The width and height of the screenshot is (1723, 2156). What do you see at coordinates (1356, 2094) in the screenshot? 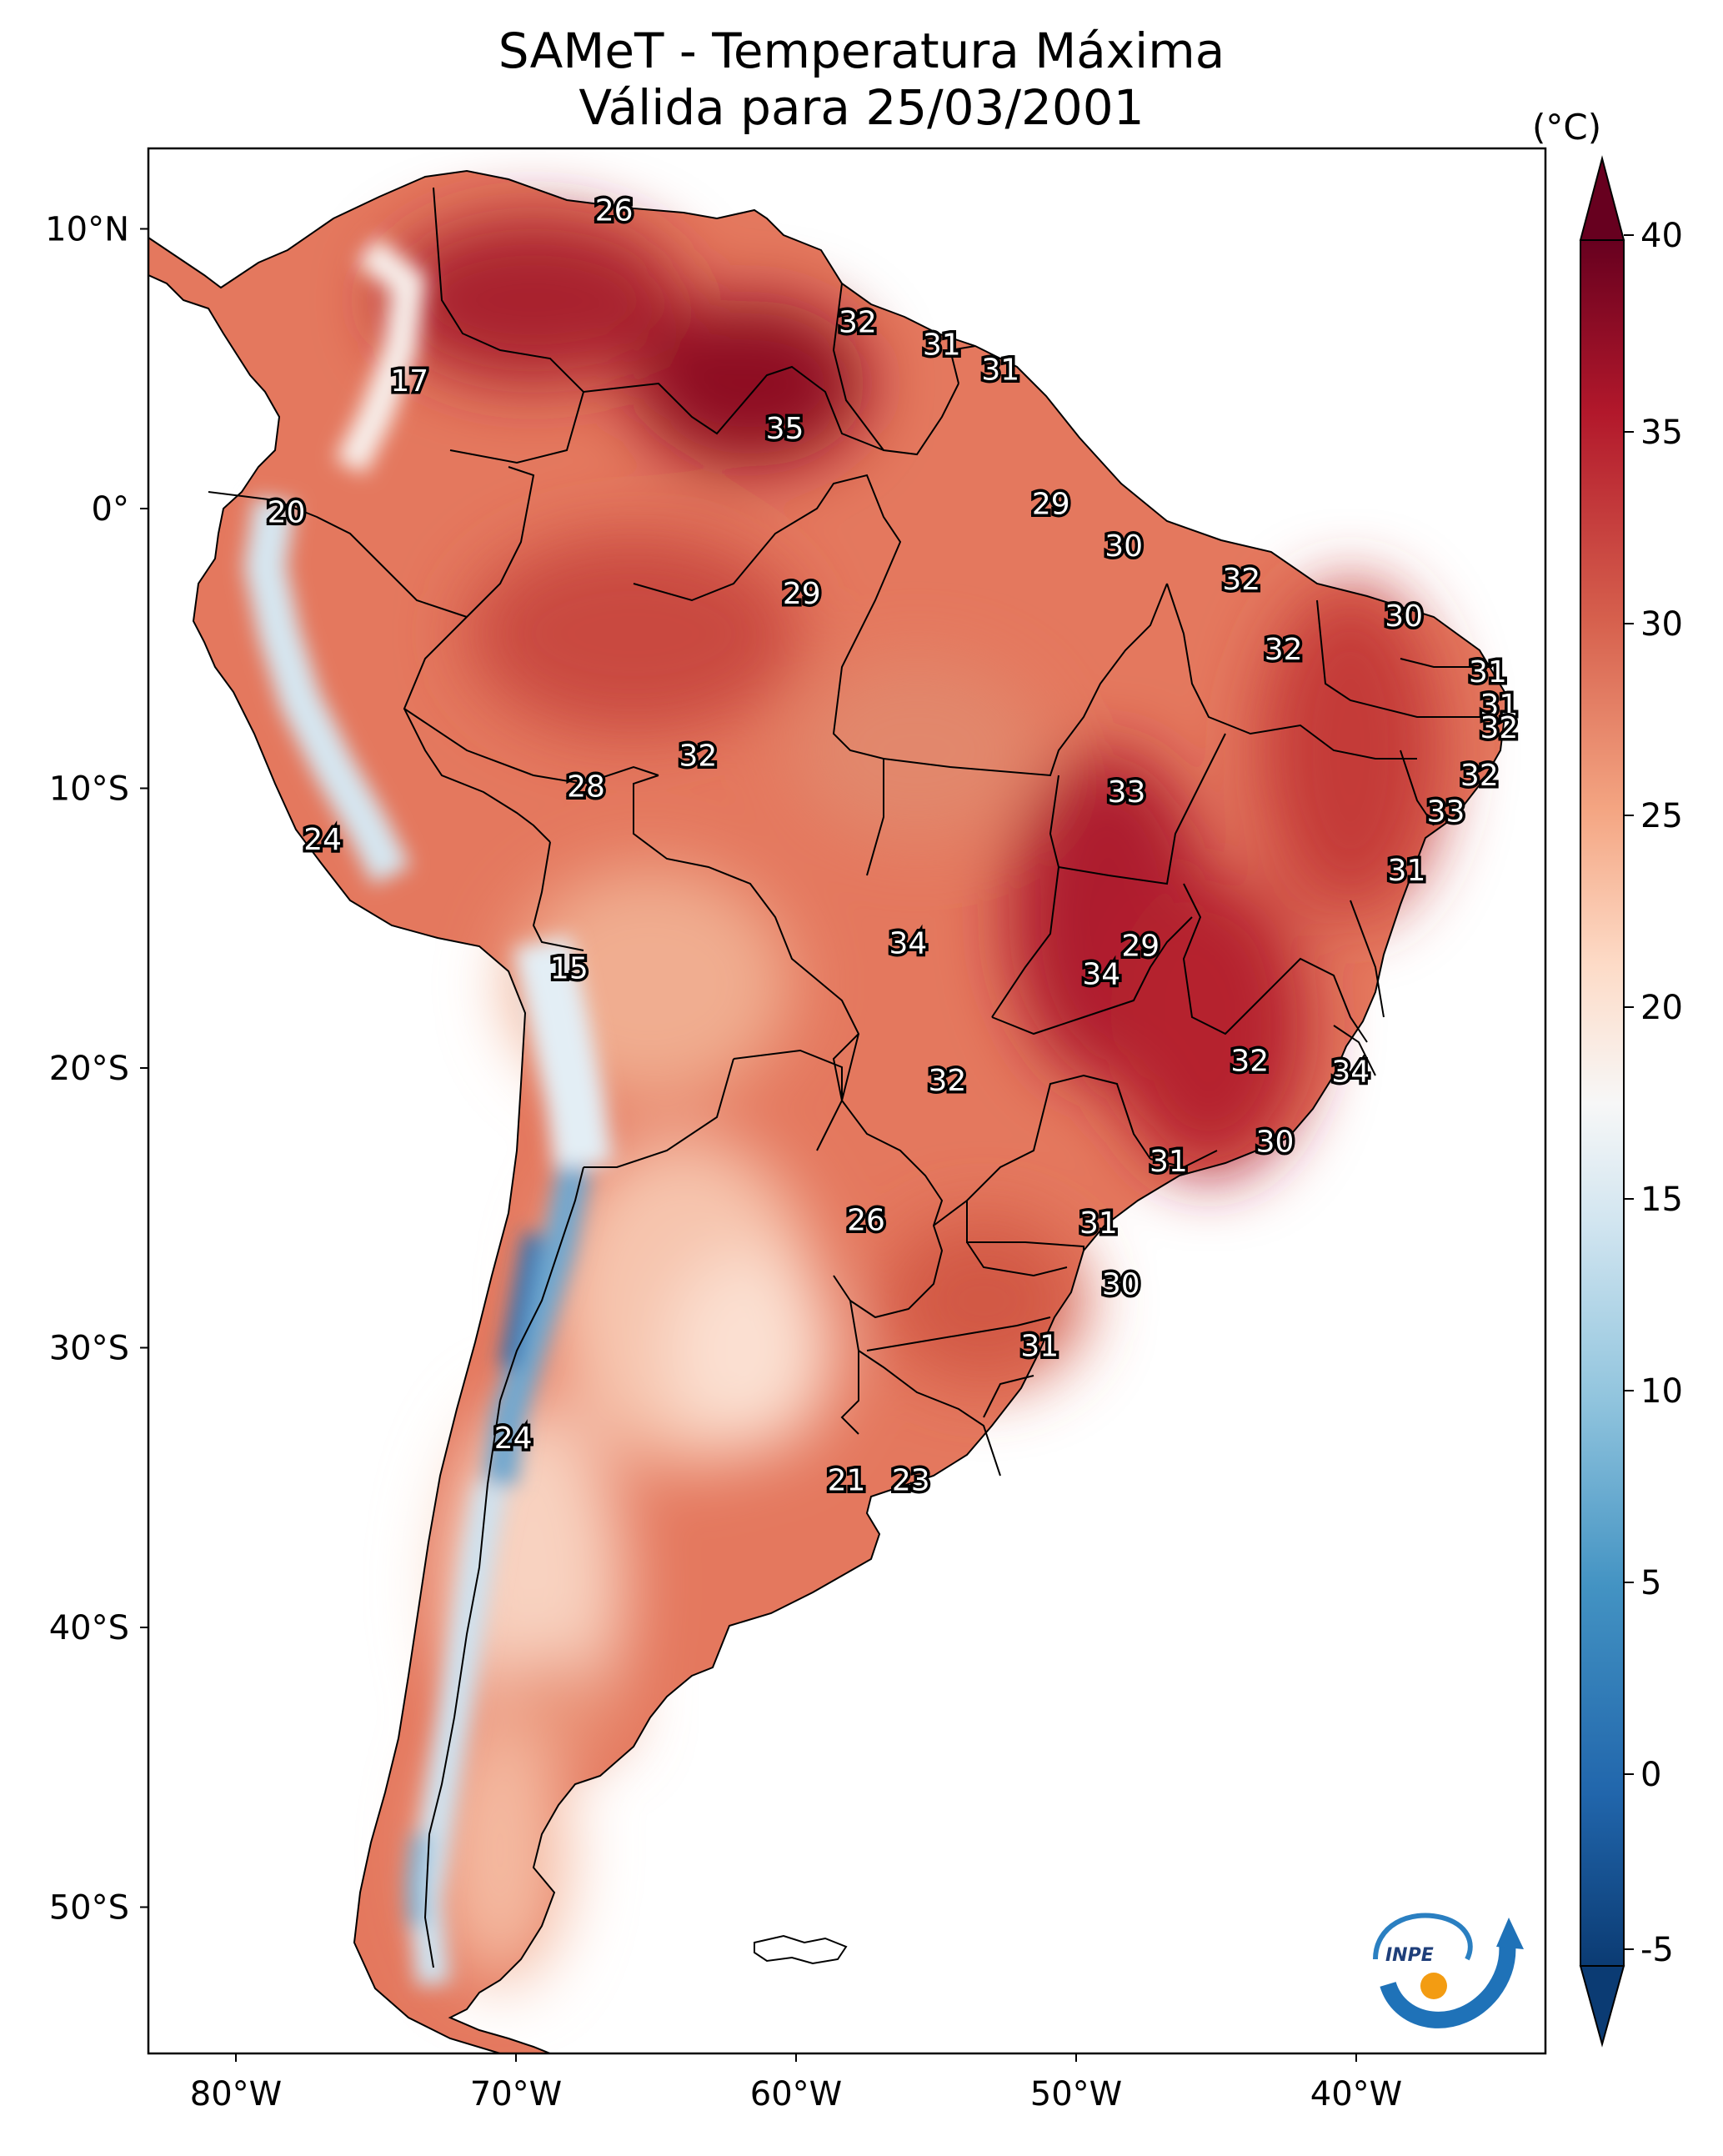
I see `lon-tick-label: 40°W` at bounding box center [1356, 2094].